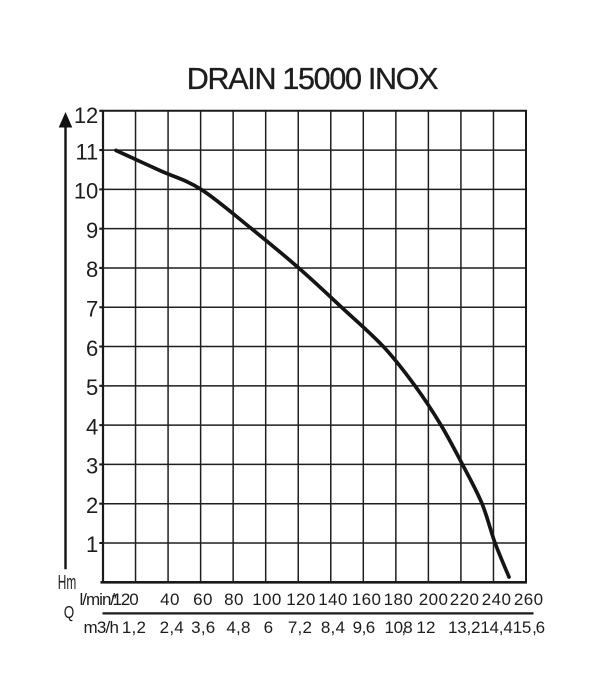  I want to click on svg-text: 240, so click(497, 599).